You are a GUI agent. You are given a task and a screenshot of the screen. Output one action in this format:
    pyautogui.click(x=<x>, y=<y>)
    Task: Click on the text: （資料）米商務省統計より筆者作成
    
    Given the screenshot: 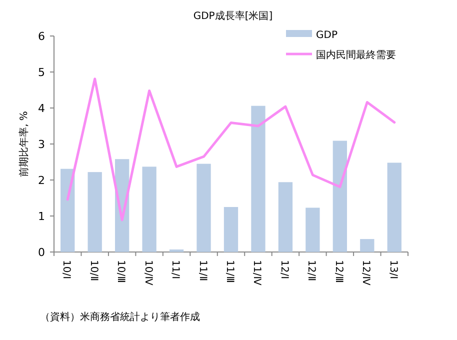 What is the action you would take?
    pyautogui.click(x=120, y=317)
    